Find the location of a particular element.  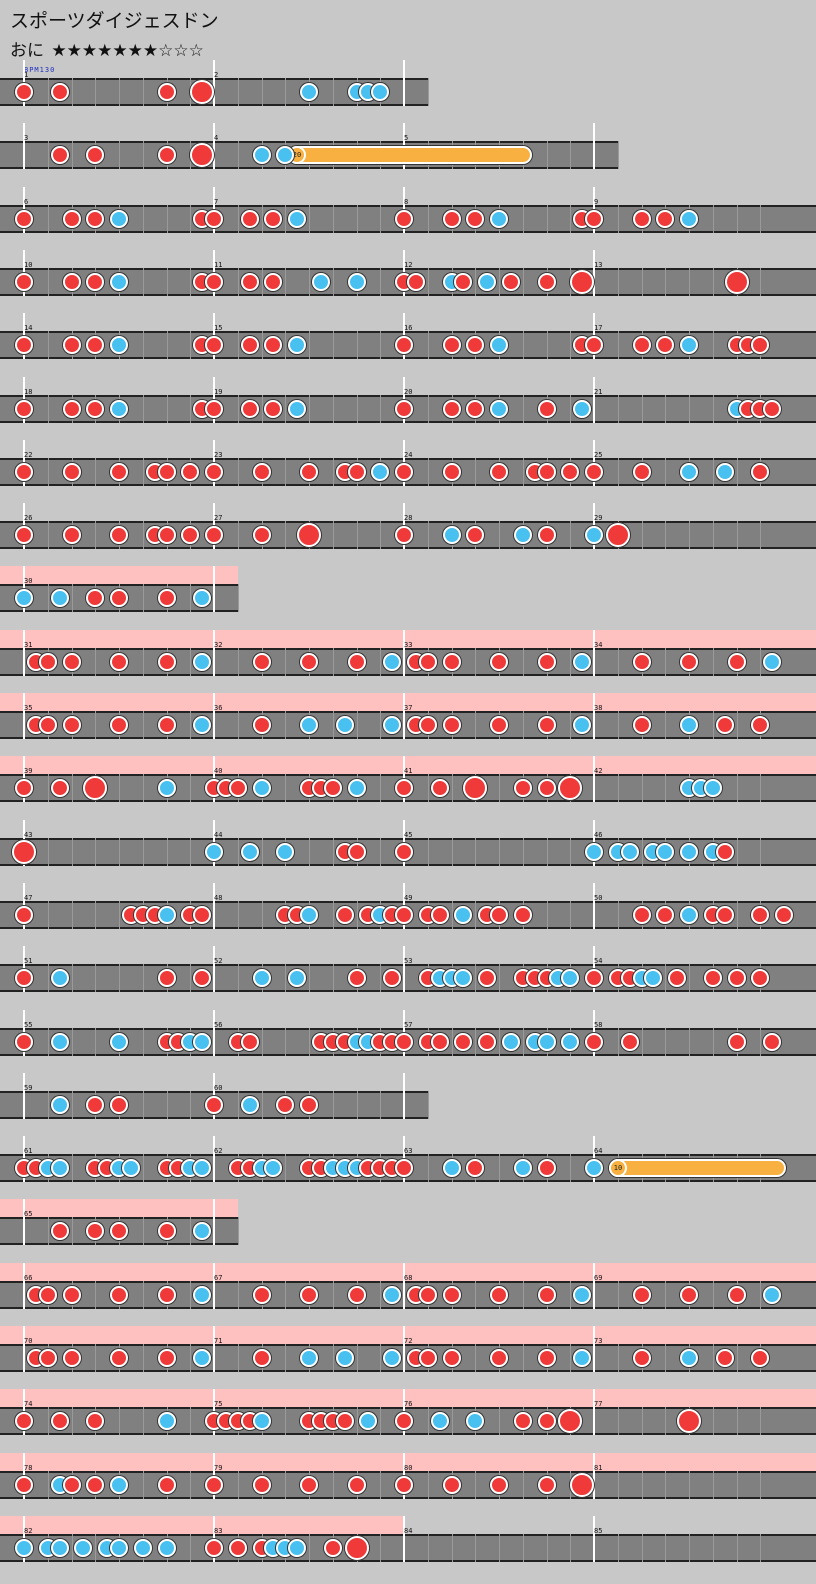

measure-number: 52 is located at coordinates (218, 961).